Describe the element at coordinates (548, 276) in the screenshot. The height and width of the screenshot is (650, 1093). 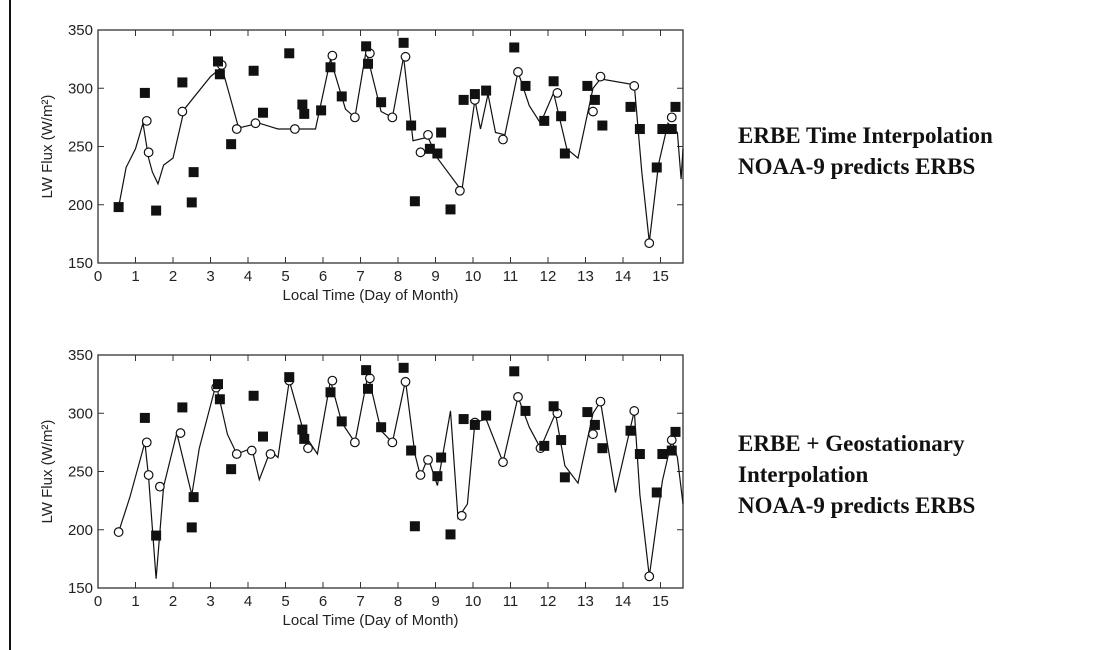
I see `x-tick-label: 12` at that location.